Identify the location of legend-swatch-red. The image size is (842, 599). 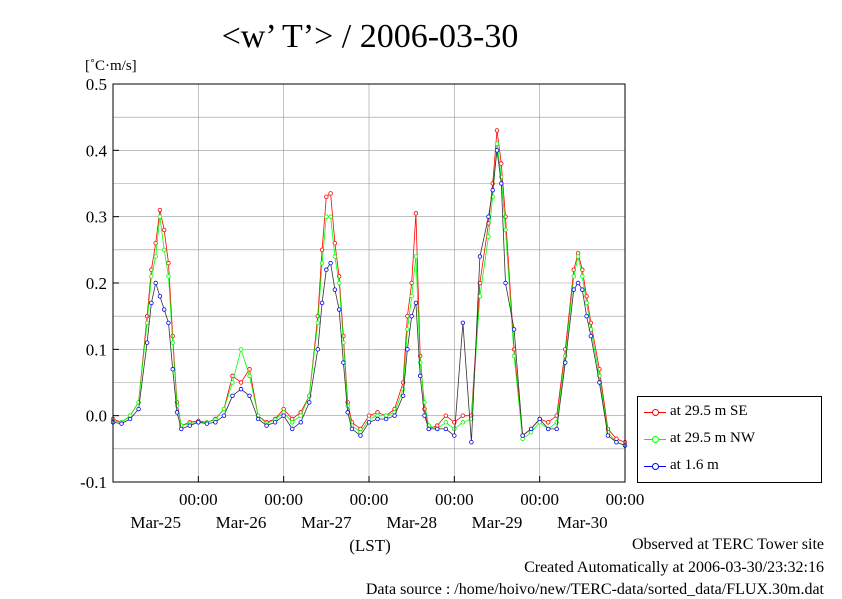
(655, 412).